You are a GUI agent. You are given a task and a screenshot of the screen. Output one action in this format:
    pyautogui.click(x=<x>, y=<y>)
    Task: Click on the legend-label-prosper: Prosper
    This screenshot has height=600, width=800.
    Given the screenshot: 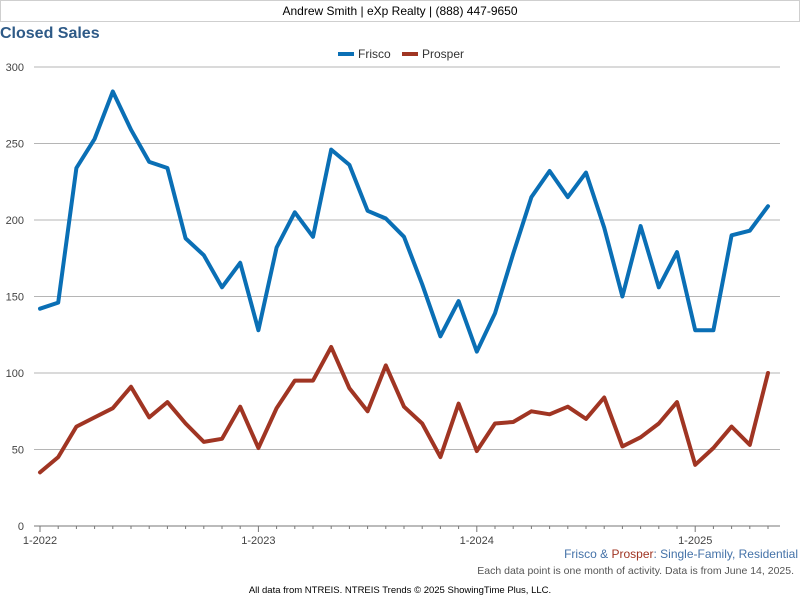 What is the action you would take?
    pyautogui.click(x=443, y=54)
    